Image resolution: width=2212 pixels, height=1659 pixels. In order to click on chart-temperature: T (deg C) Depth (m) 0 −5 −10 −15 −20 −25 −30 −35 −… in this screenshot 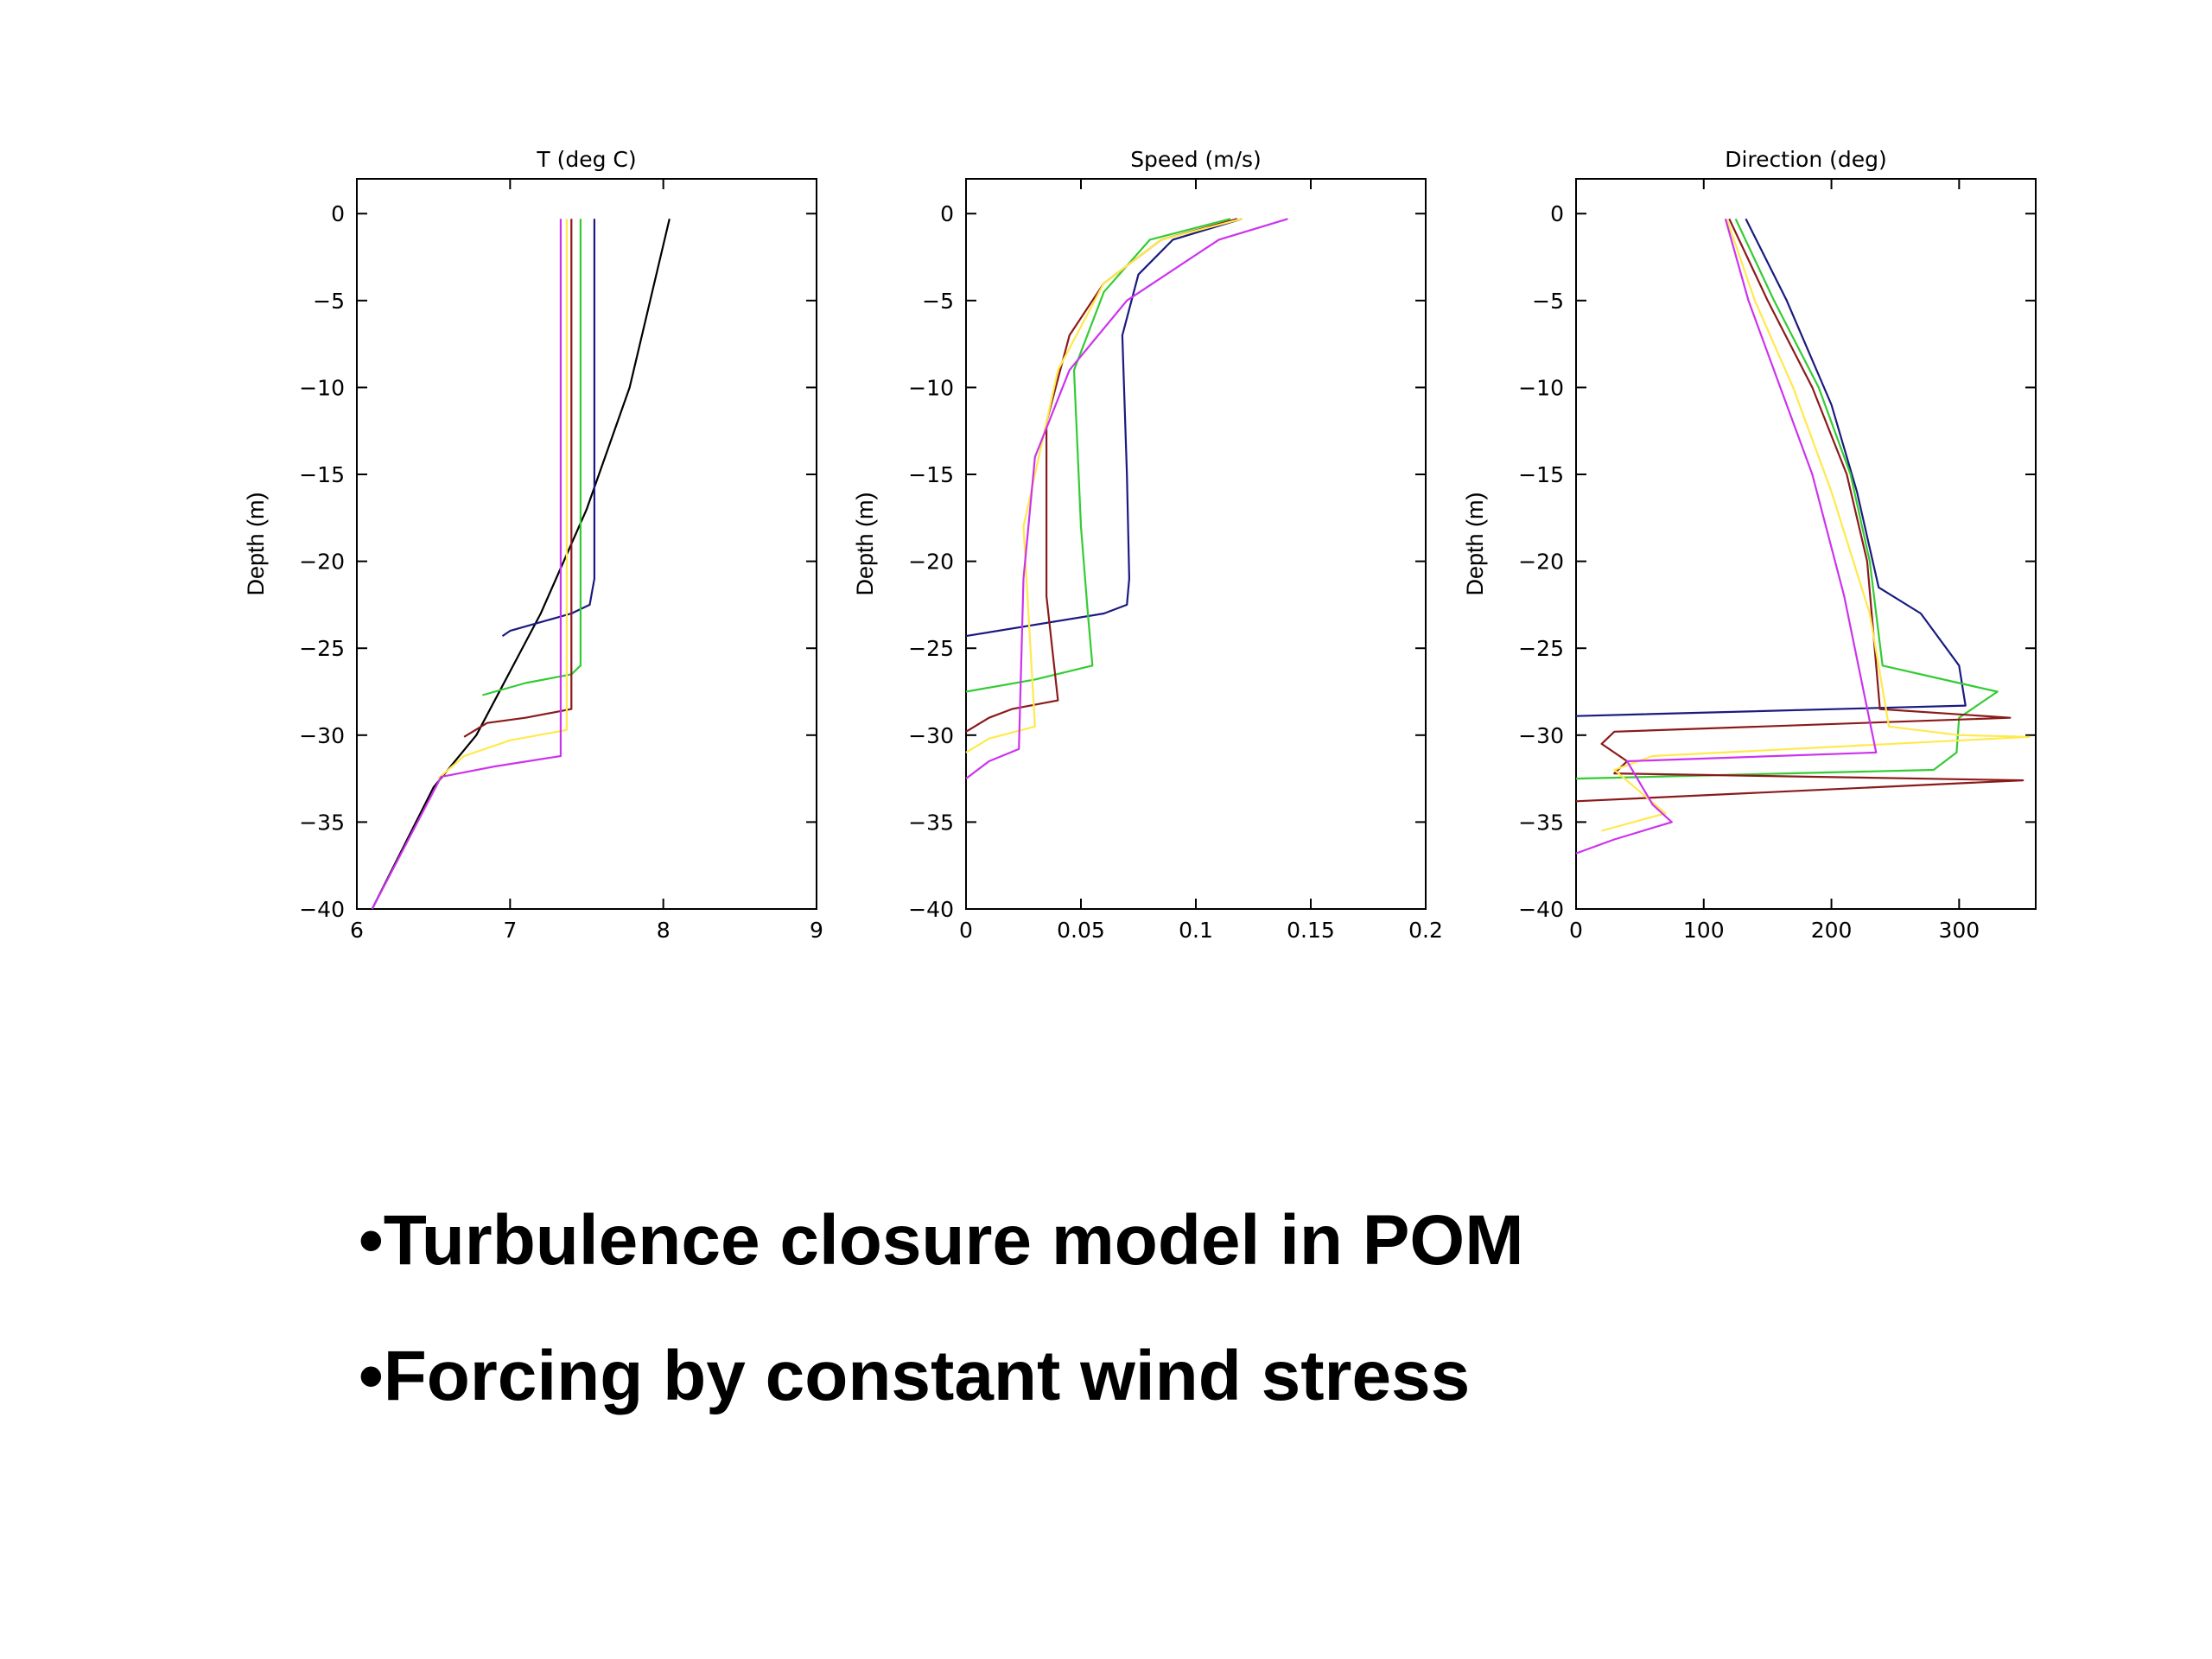, I will do `click(533, 545)`.